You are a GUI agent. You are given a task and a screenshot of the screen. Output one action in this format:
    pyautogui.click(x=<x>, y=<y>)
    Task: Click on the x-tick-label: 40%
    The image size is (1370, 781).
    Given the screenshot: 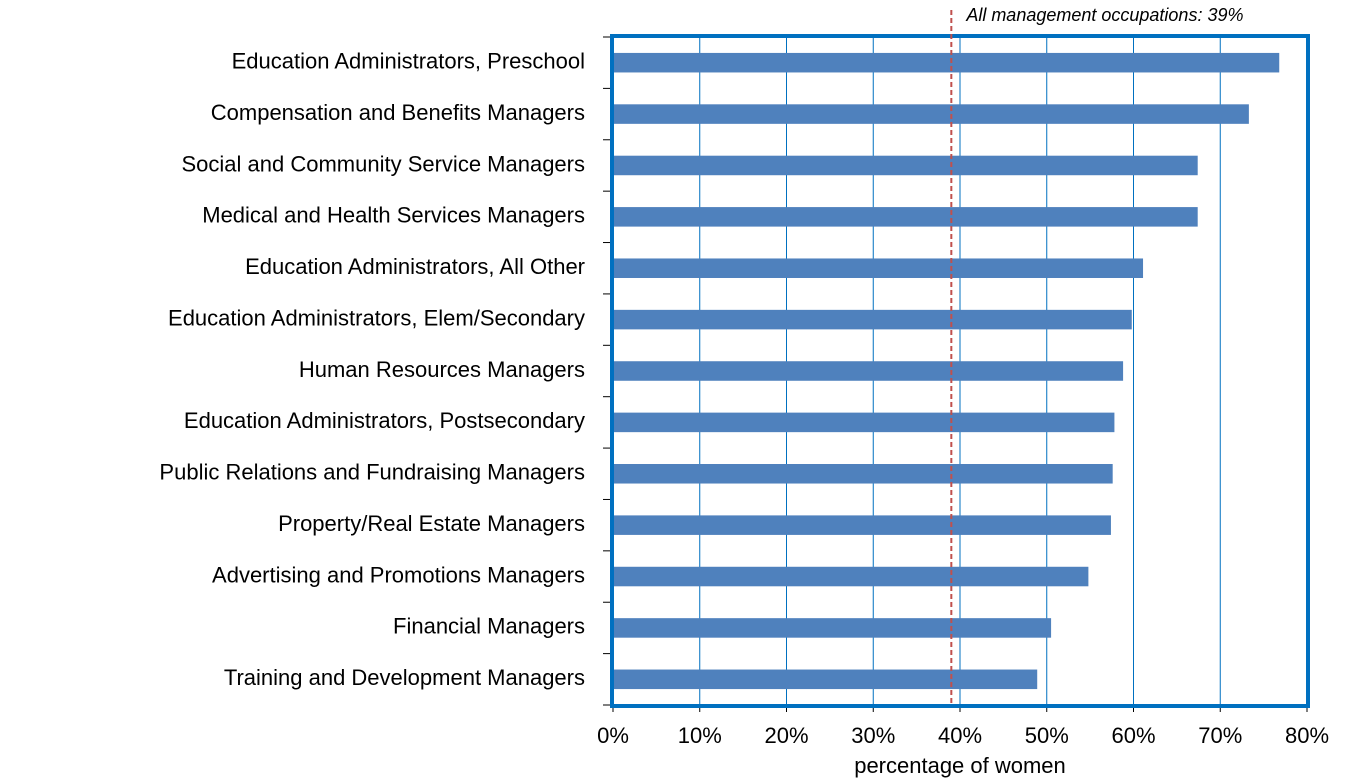 What is the action you would take?
    pyautogui.click(x=960, y=735)
    